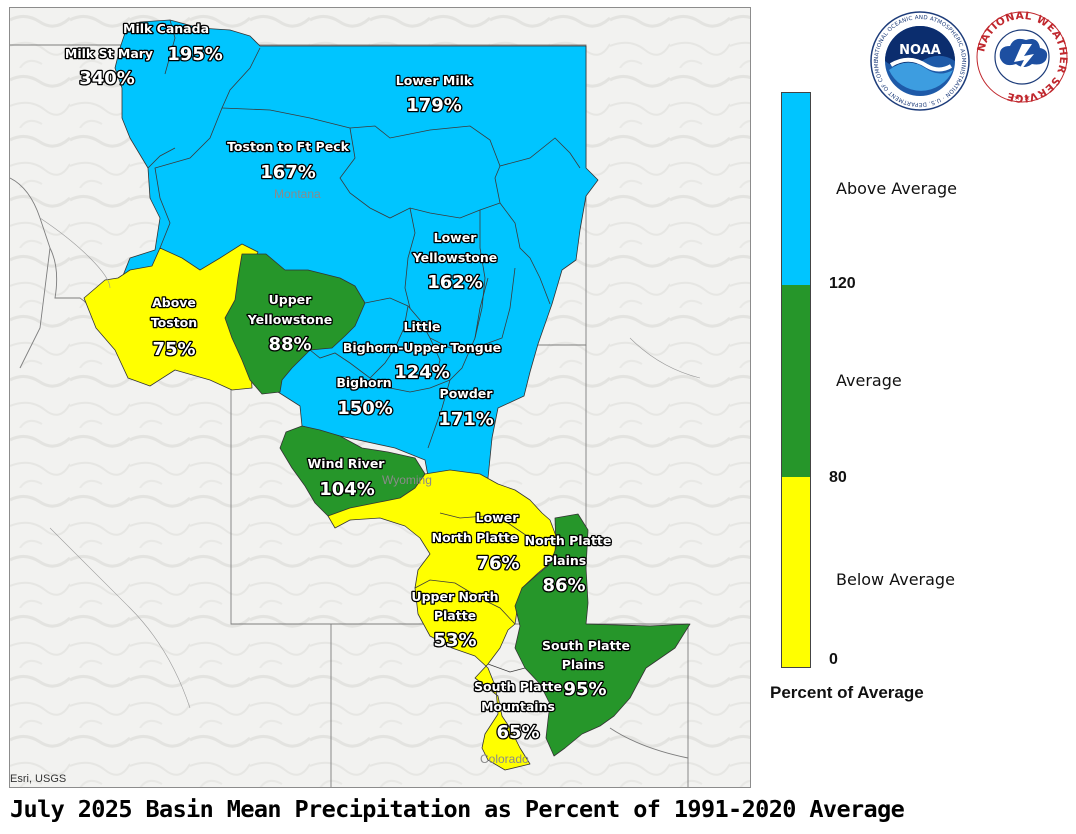  Describe the element at coordinates (347, 463) in the screenshot. I see `basin-name-wind-river: Wind River` at that location.